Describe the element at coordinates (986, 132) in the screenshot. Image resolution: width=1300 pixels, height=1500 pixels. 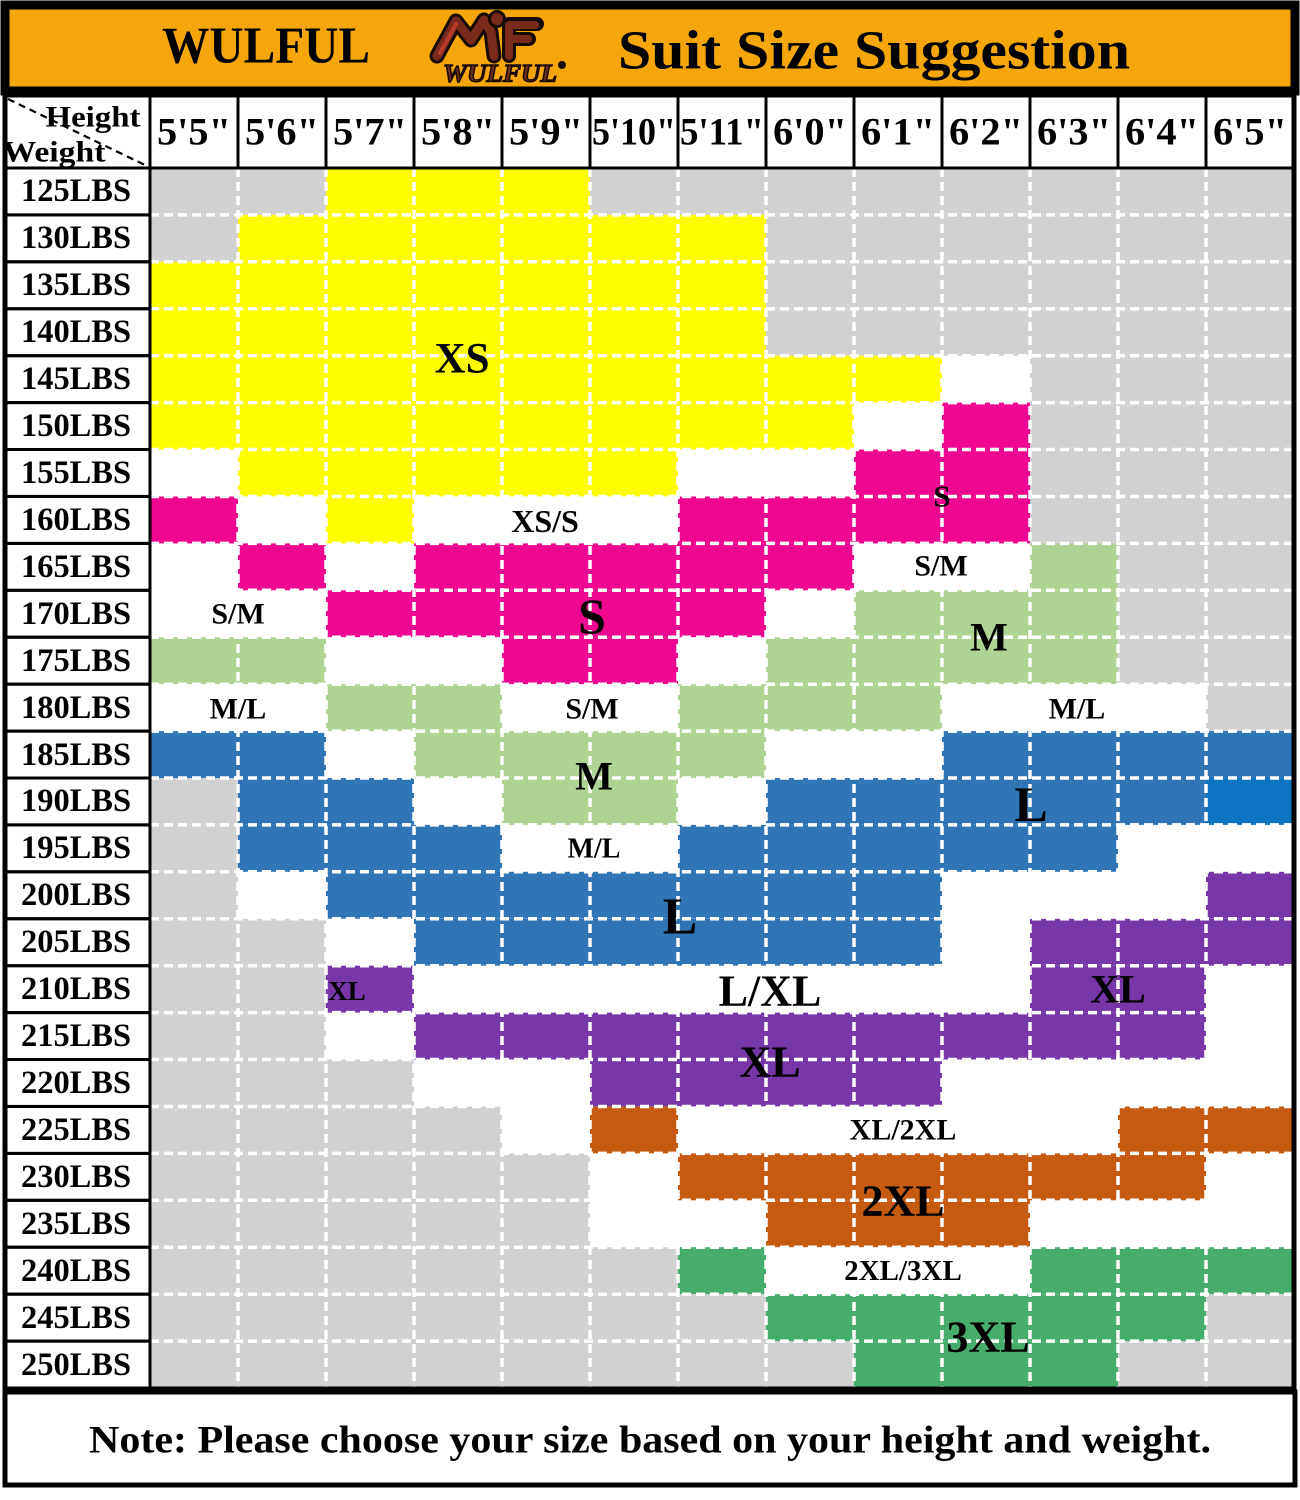
I see `svg-text: 6'2"` at that location.